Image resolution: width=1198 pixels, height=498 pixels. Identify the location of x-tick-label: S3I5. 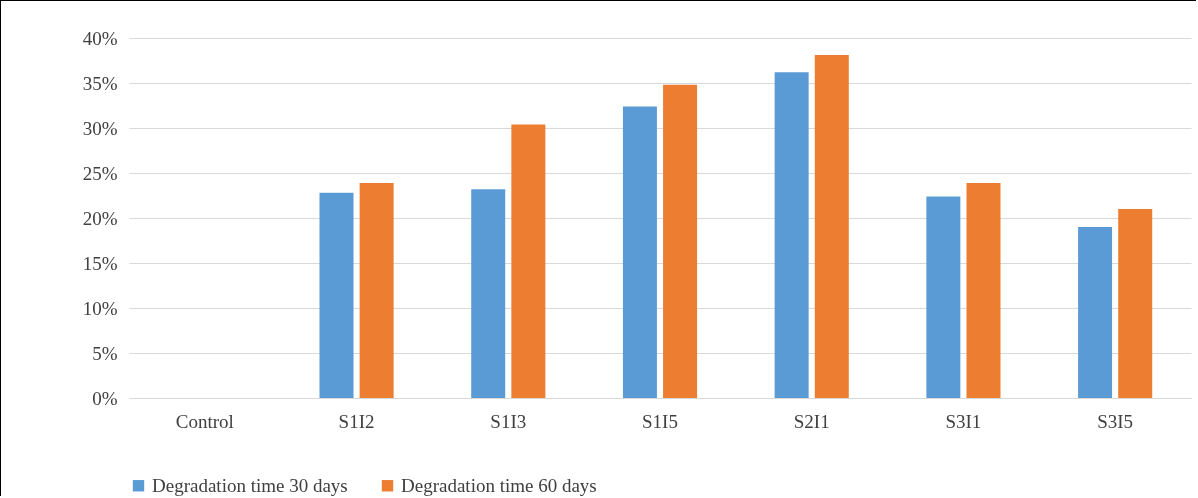
(1115, 421).